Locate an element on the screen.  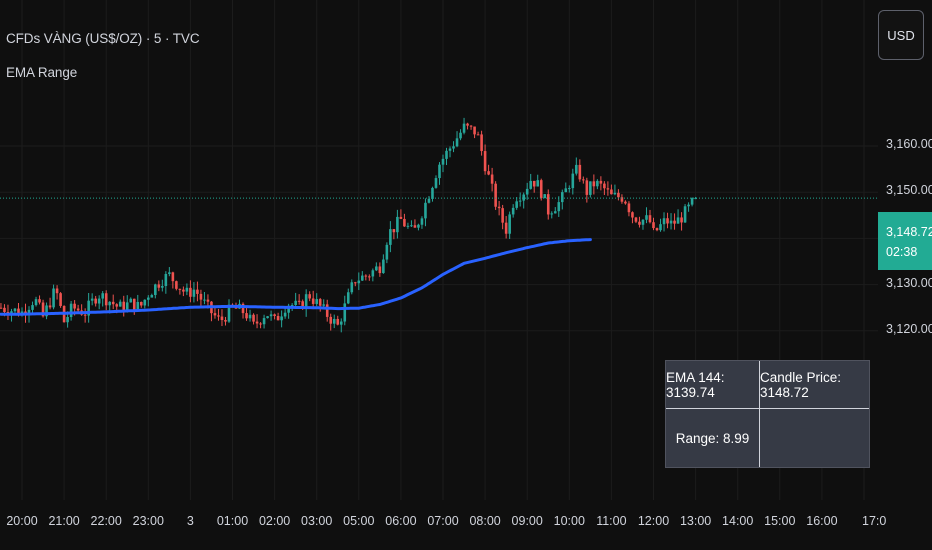
last-price-value: 3,148.724 is located at coordinates (909, 232).